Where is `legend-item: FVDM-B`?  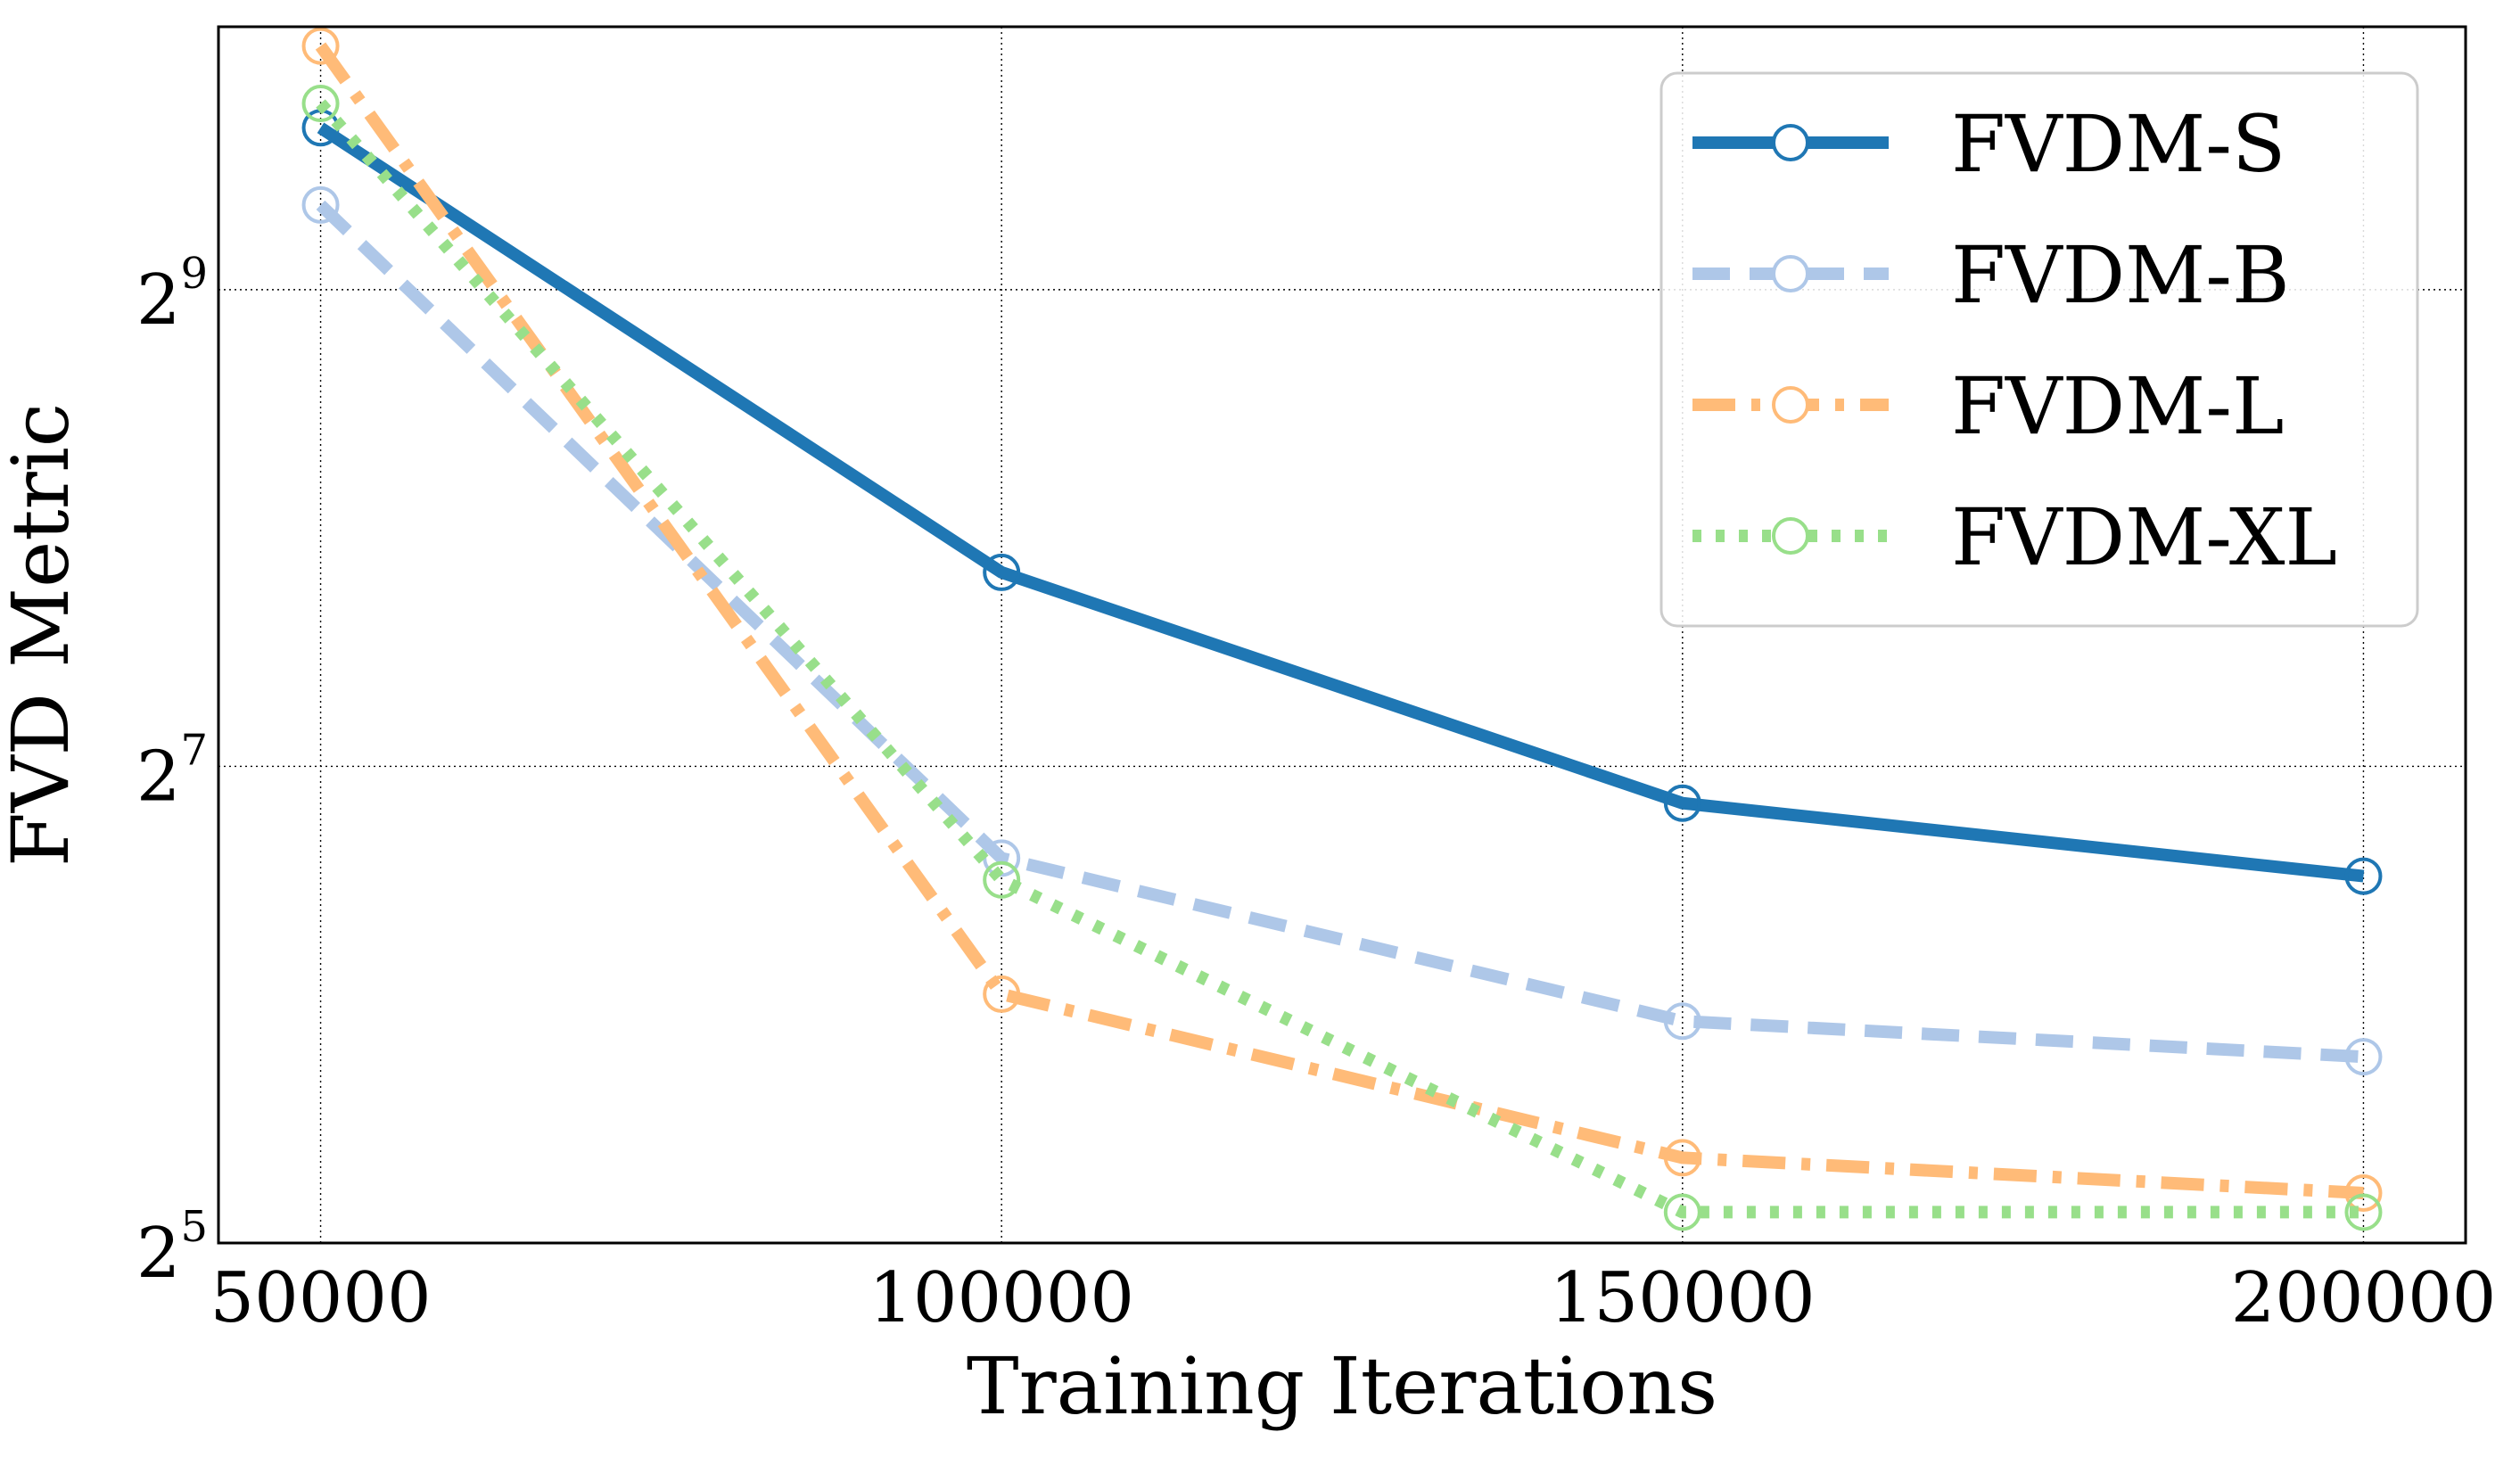 legend-item: FVDM-B is located at coordinates (1991, 275).